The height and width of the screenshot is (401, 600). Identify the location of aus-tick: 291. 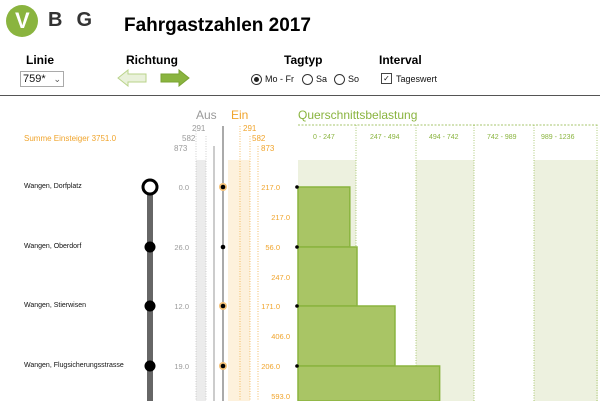
(199, 128).